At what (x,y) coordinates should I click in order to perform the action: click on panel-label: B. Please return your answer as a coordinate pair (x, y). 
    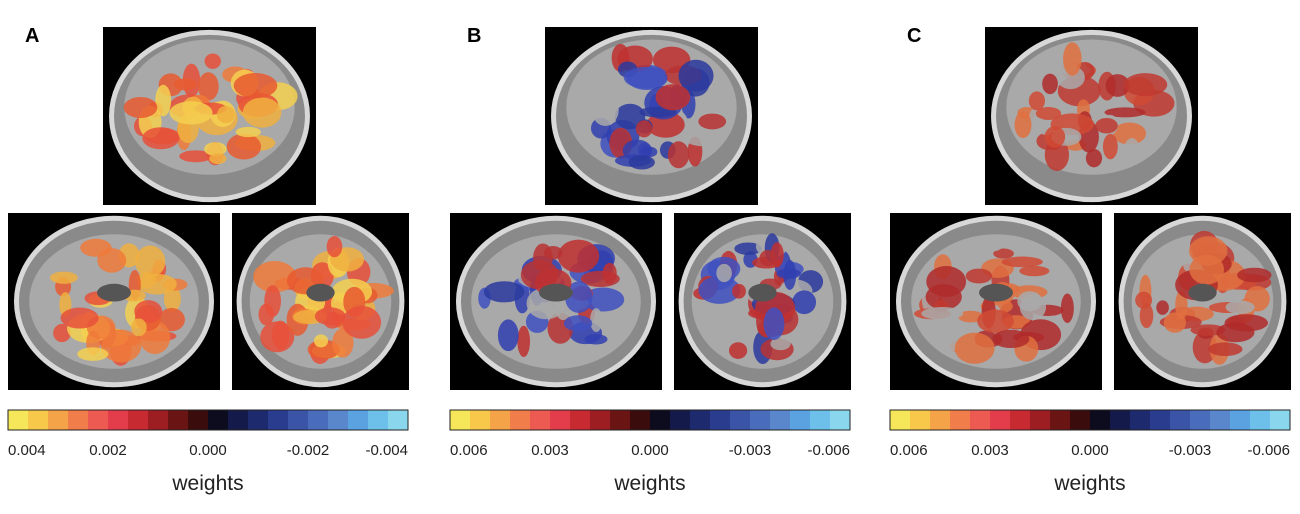
    Looking at the image, I should click on (474, 36).